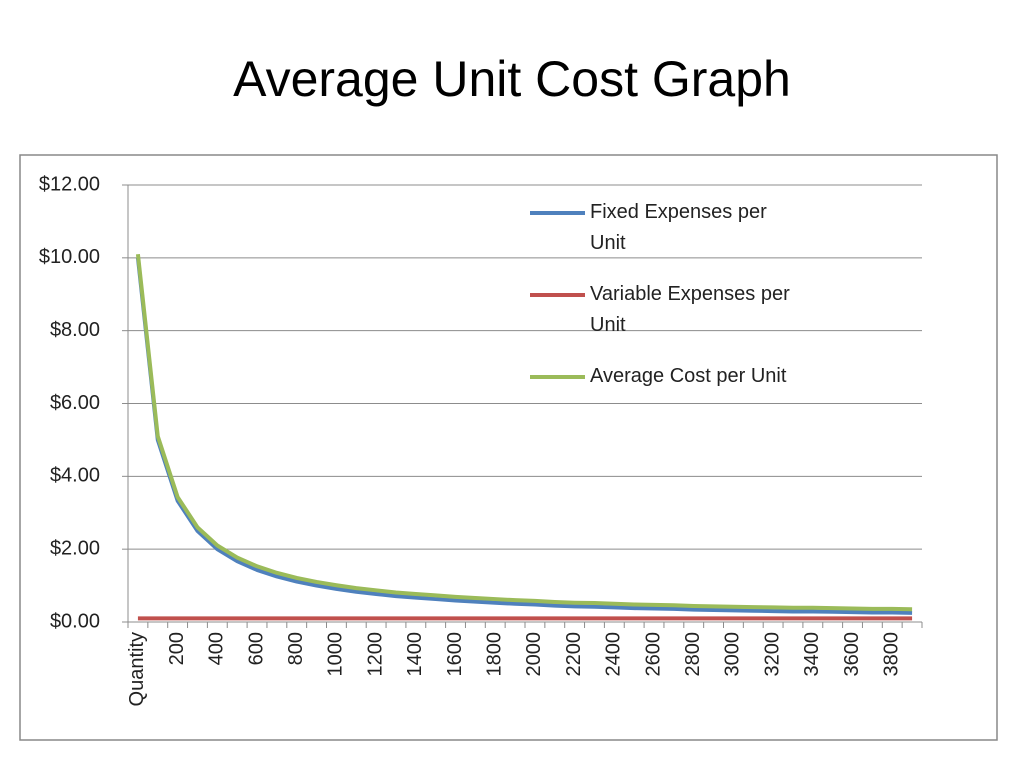 The width and height of the screenshot is (1024, 768). Describe the element at coordinates (336, 654) in the screenshot. I see `x-tick-label: 1000` at that location.